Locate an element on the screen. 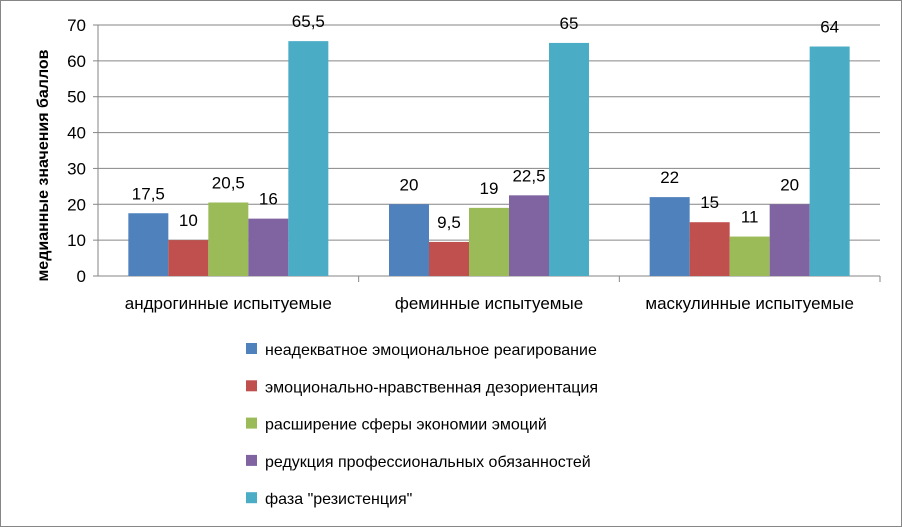 This screenshot has height=527, width=902. y-tick-label: 60 is located at coordinates (76, 61).